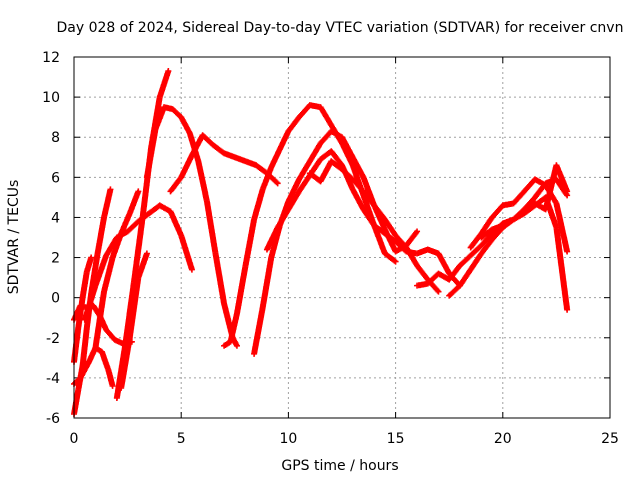 Image resolution: width=640 pixels, height=480 pixels. Describe the element at coordinates (117, 269) in the screenshot. I see `series-pass-f` at that location.